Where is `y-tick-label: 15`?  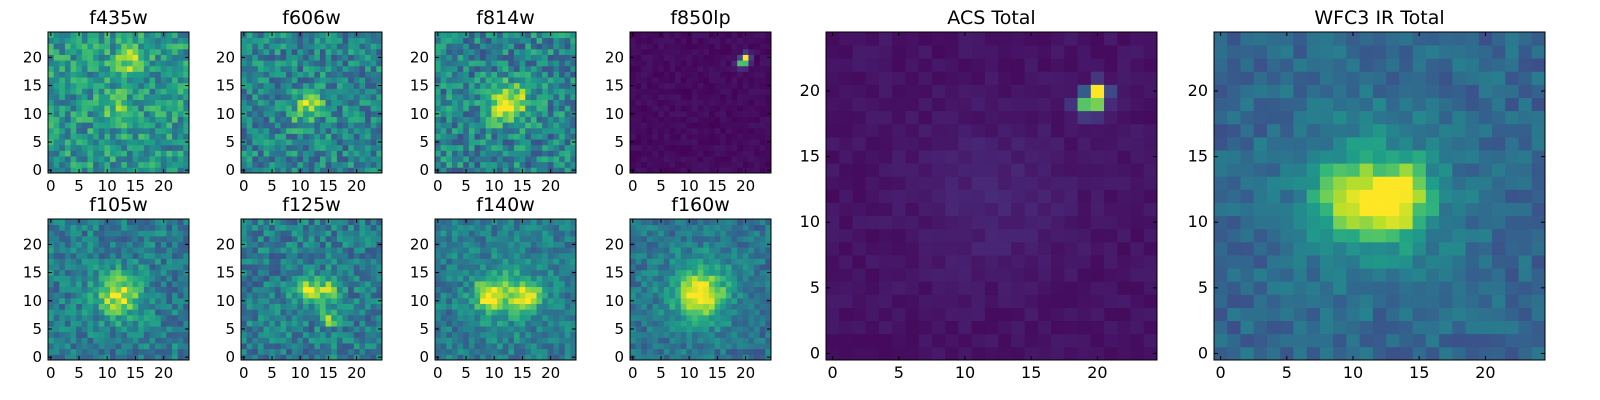
y-tick-label: 15 is located at coordinates (419, 273).